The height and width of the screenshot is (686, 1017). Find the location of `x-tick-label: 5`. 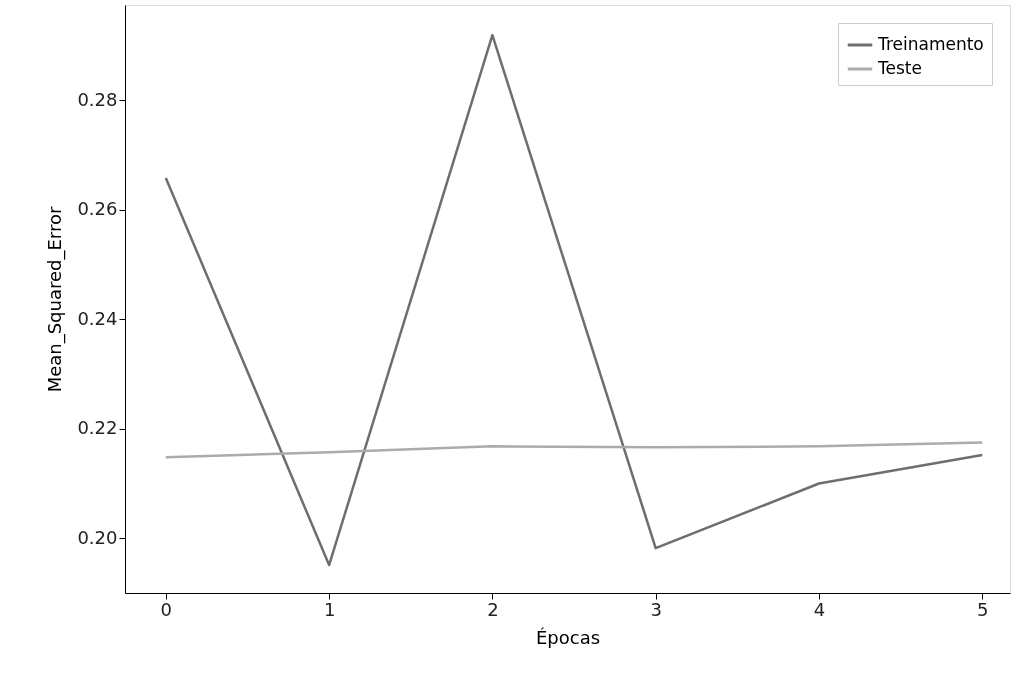

x-tick-label: 5 is located at coordinates (983, 609).